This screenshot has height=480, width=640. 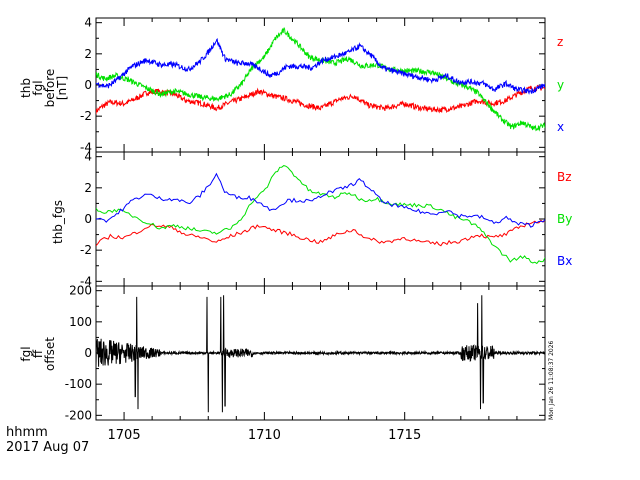 What do you see at coordinates (86, 250) in the screenshot?
I see `panel2-ytick-label: -2` at bounding box center [86, 250].